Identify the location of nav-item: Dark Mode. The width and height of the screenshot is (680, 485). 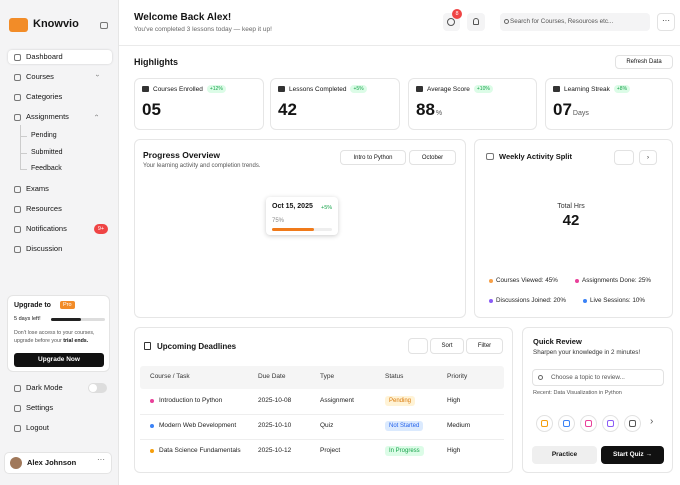
(44, 387).